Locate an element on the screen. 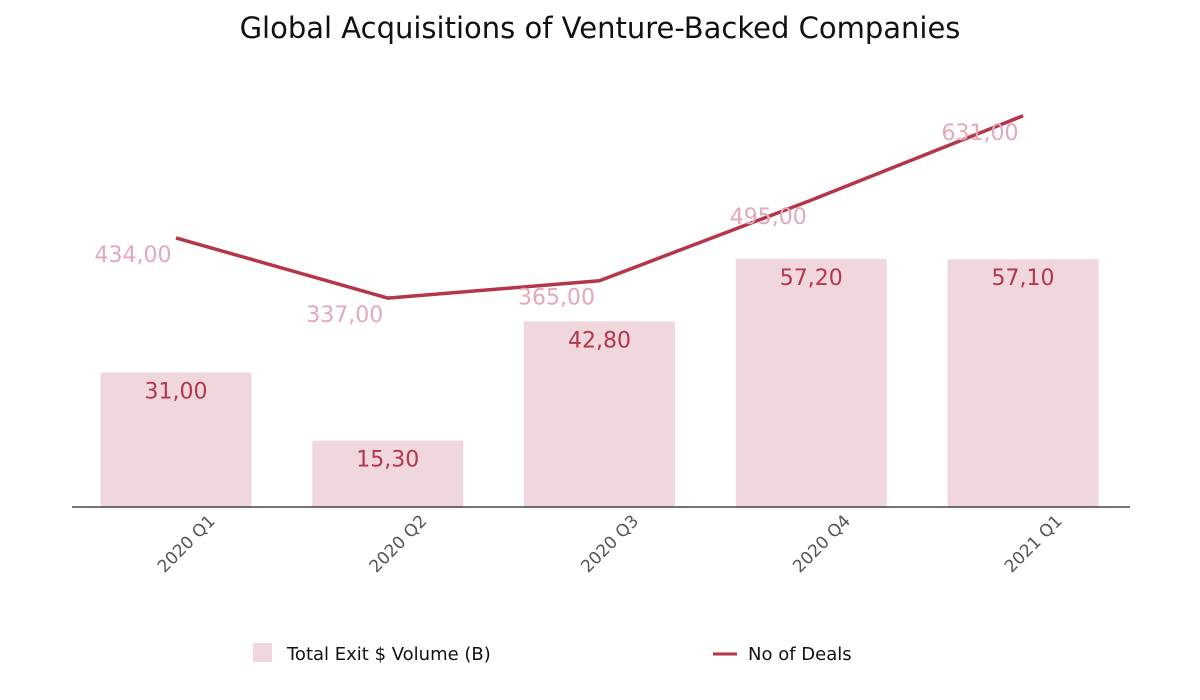 The height and width of the screenshot is (700, 1200). line-data-label: 365,00 is located at coordinates (556, 298).